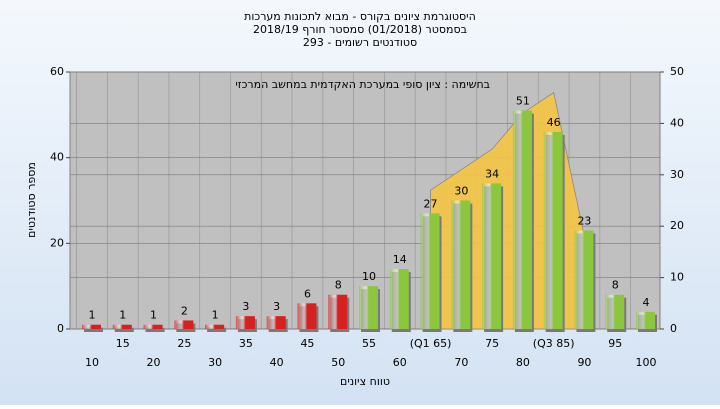 Image resolution: width=720 pixels, height=409 pixels. Describe the element at coordinates (92, 362) in the screenshot. I see `x-tick-label: 10` at that location.